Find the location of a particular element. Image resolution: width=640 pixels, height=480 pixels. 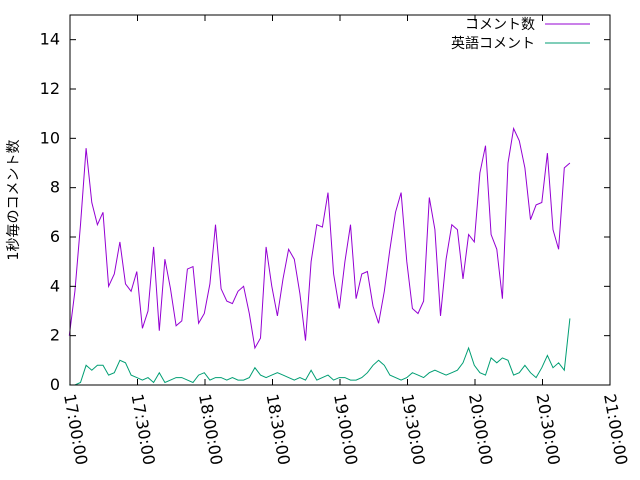

y-tick-label: 6 is located at coordinates (55, 236).